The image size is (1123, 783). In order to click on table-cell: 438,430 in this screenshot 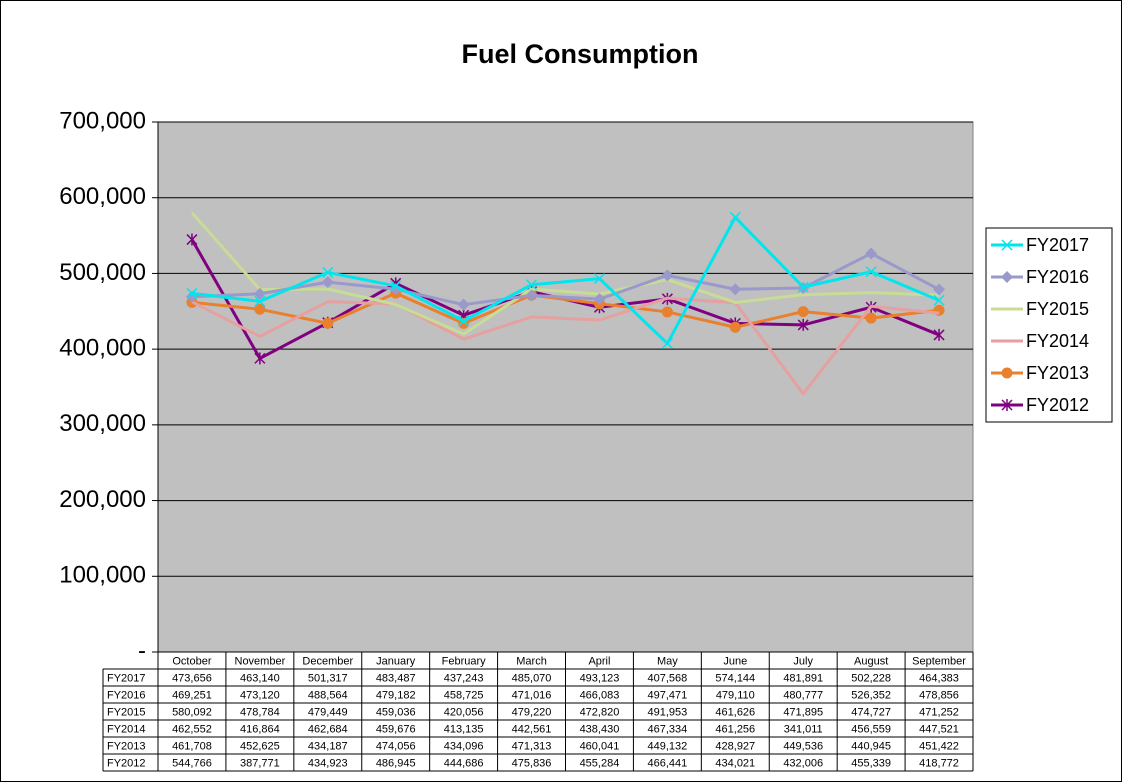, I will do `click(600, 729)`.